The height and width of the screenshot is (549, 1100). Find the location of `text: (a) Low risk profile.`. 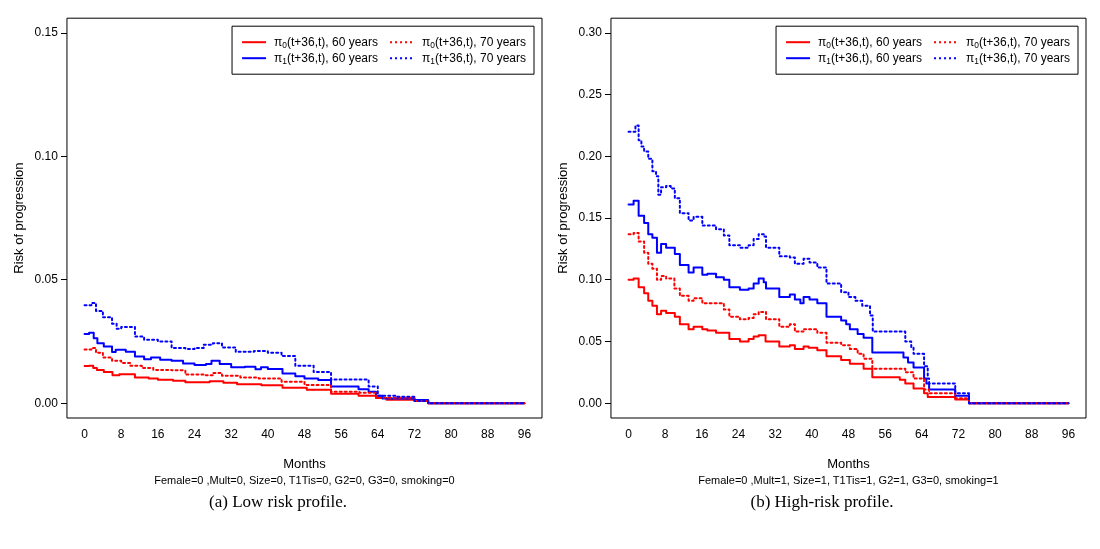

text: (a) Low risk profile. is located at coordinates (278, 502).